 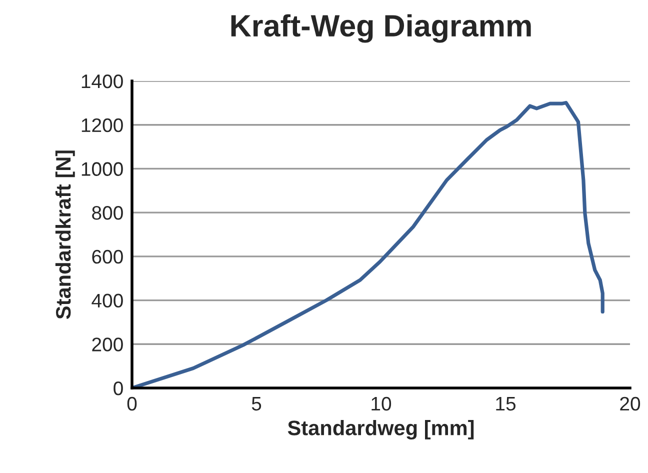 I want to click on y-tick-label: 1400, so click(x=102, y=81).